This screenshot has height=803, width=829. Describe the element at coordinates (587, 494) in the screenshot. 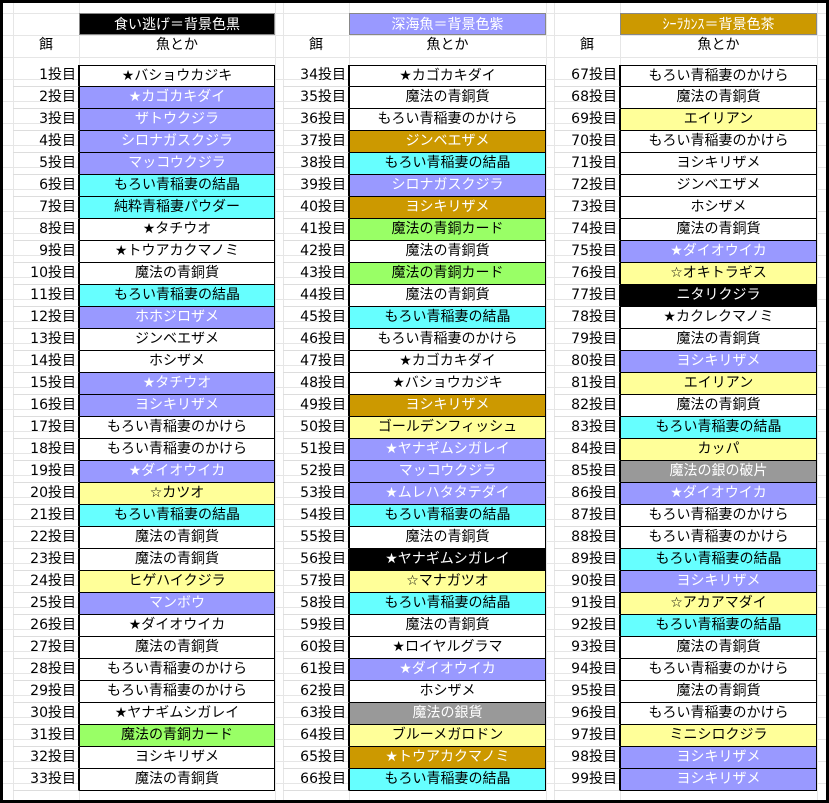

I see `cast-number: 86投目` at that location.